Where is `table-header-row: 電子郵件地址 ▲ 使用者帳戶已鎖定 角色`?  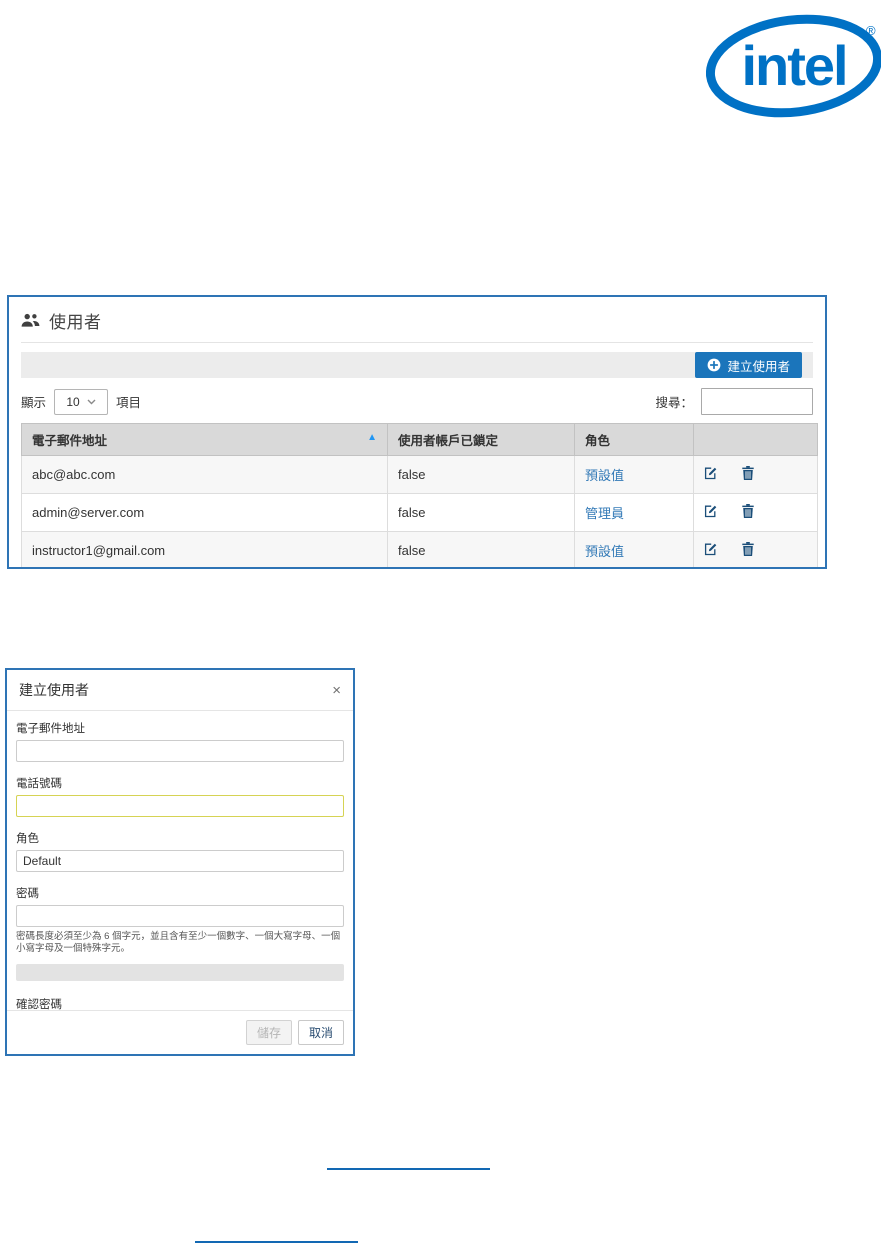 table-header-row: 電子郵件地址 ▲ 使用者帳戶已鎖定 角色 is located at coordinates (419, 439).